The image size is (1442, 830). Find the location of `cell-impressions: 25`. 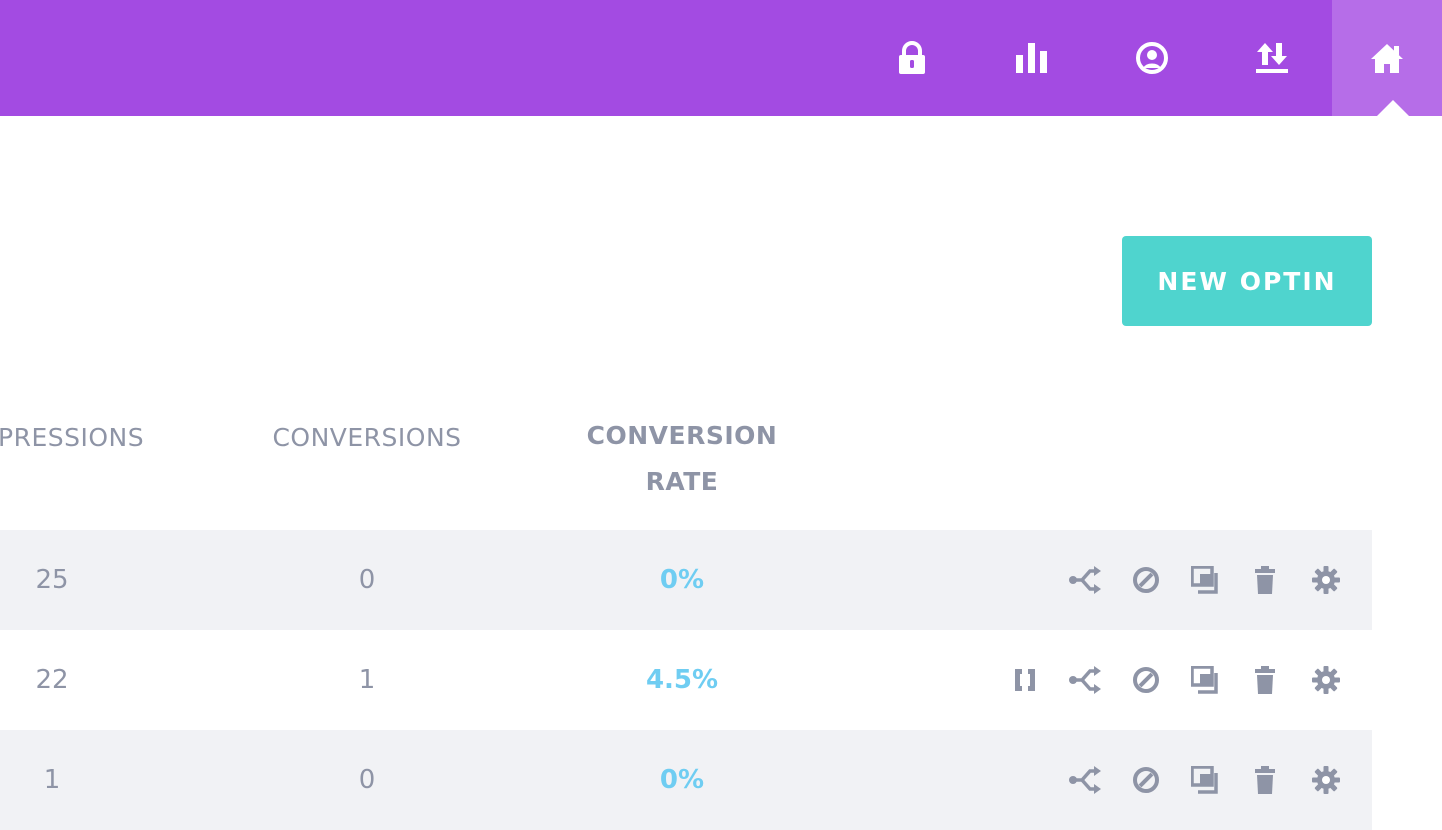

cell-impressions: 25 is located at coordinates (52, 580).